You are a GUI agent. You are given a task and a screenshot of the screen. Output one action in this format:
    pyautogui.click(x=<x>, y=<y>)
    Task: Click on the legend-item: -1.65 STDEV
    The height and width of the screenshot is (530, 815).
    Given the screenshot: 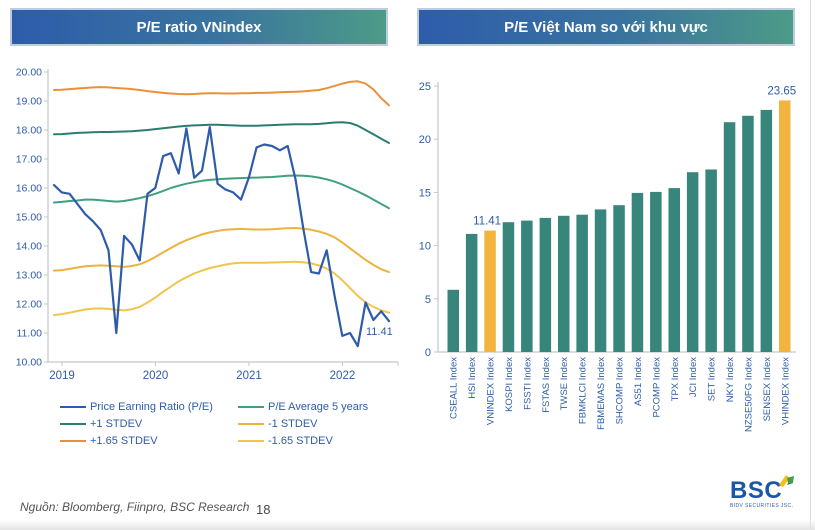 What is the action you would take?
    pyautogui.click(x=303, y=440)
    